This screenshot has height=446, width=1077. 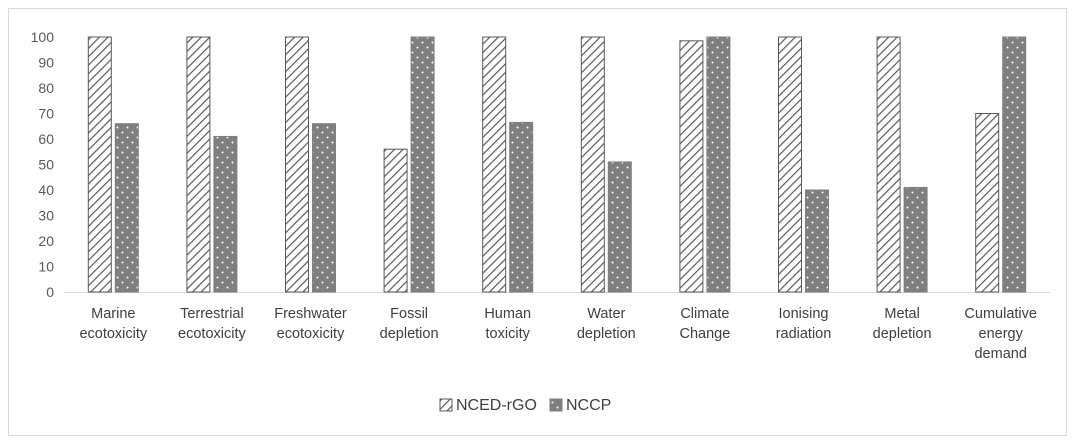 What do you see at coordinates (804, 314) in the screenshot?
I see `x-category-label: Ionising` at bounding box center [804, 314].